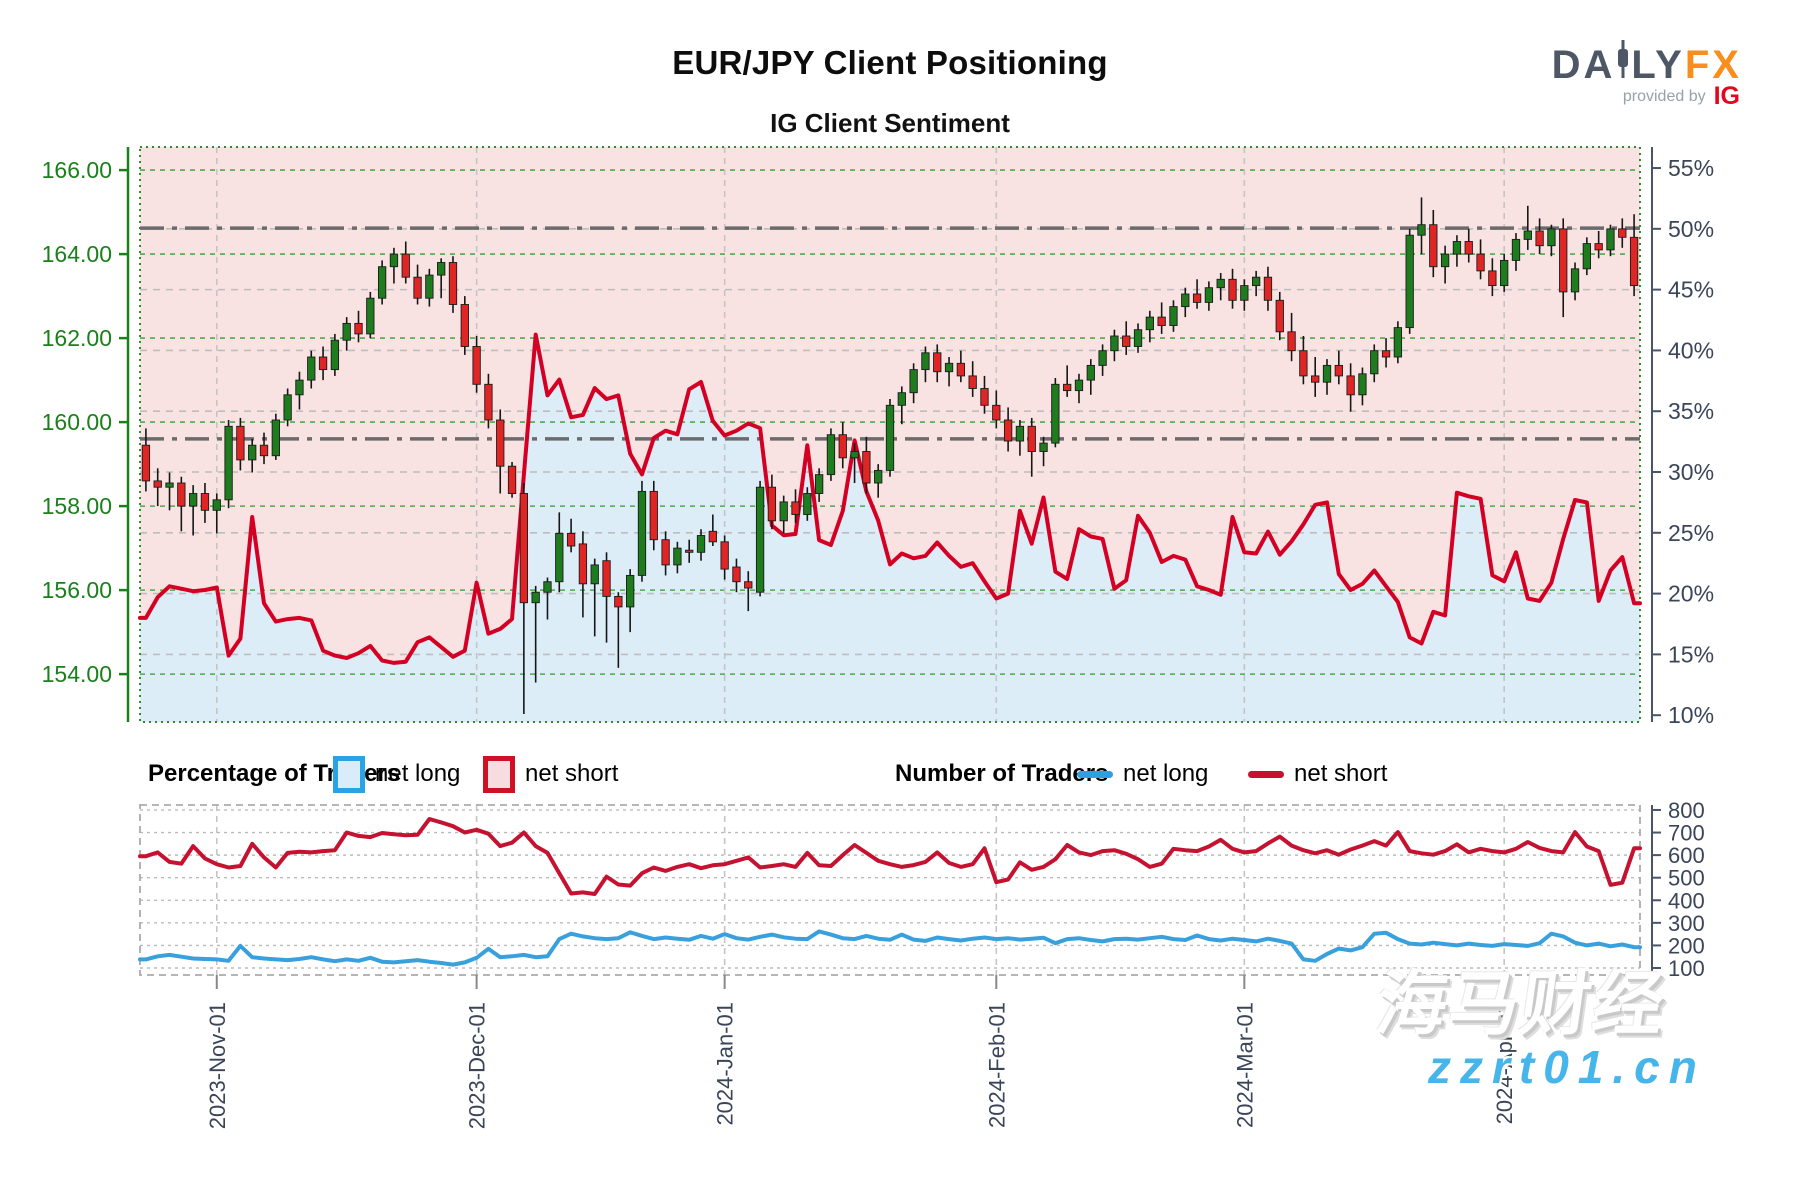 The height and width of the screenshot is (1200, 1800). I want to click on candlestick-icon, so click(1623, 61).